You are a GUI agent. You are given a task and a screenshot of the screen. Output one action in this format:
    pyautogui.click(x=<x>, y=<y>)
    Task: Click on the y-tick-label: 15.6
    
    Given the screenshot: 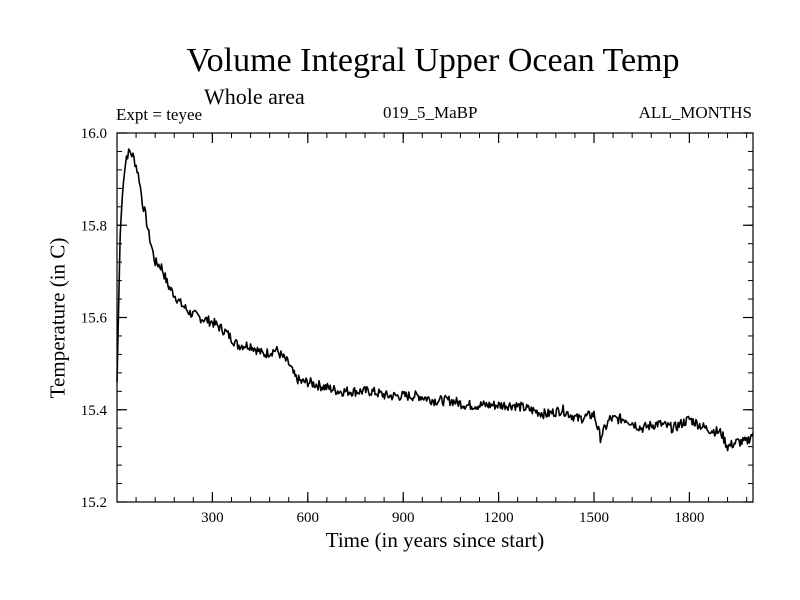 What is the action you would take?
    pyautogui.click(x=94, y=319)
    